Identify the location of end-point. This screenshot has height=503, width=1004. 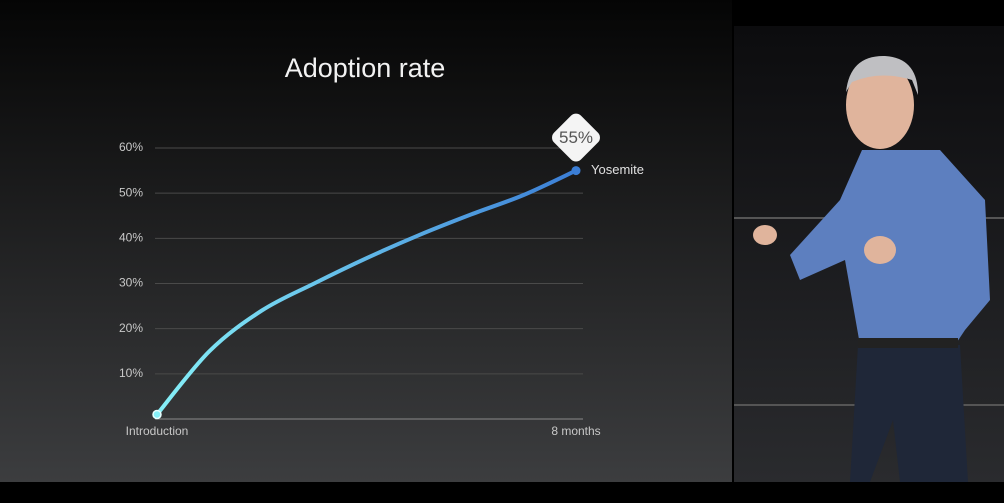
(576, 171).